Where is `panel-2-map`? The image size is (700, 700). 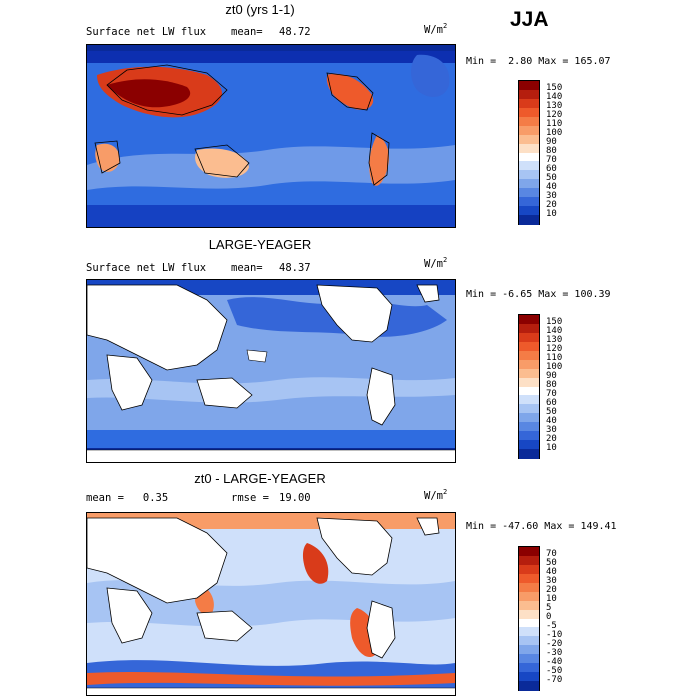 panel-2-map is located at coordinates (271, 371).